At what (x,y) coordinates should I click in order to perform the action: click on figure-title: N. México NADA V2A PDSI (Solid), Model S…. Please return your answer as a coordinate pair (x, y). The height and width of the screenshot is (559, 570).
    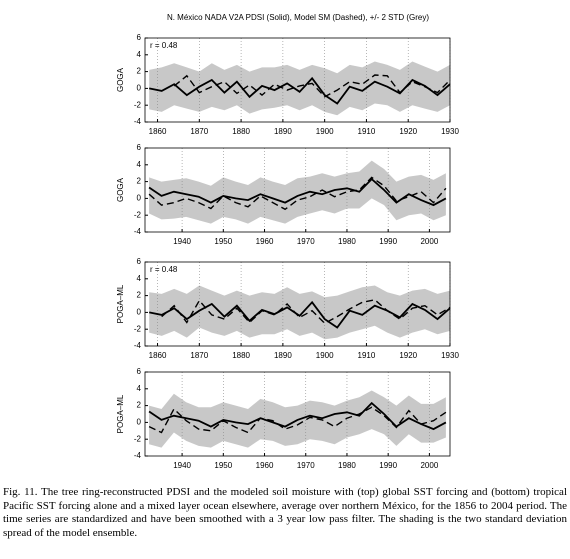
    Looking at the image, I should click on (298, 17).